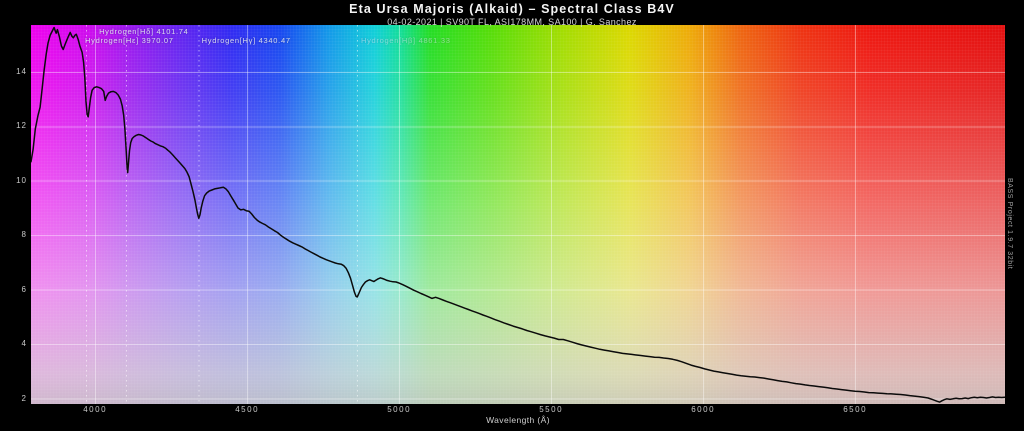  Describe the element at coordinates (21, 71) in the screenshot. I see `y-tick-label: 14` at that location.